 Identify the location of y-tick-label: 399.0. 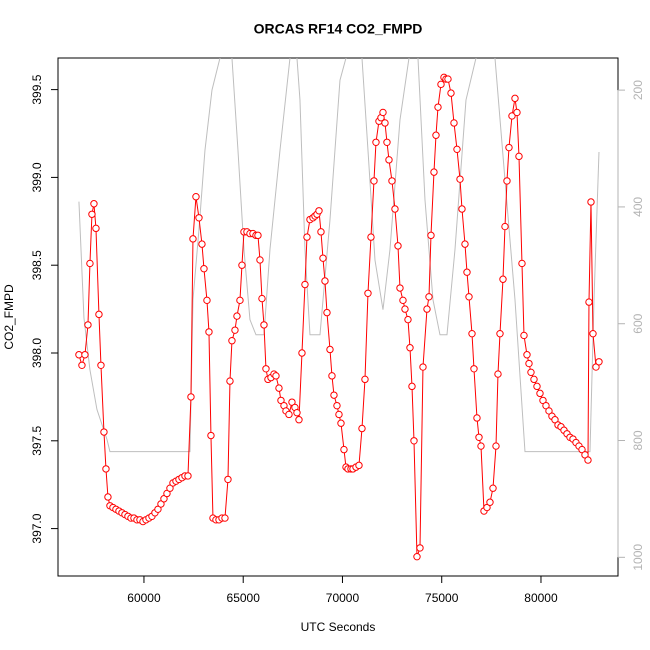
(37, 177).